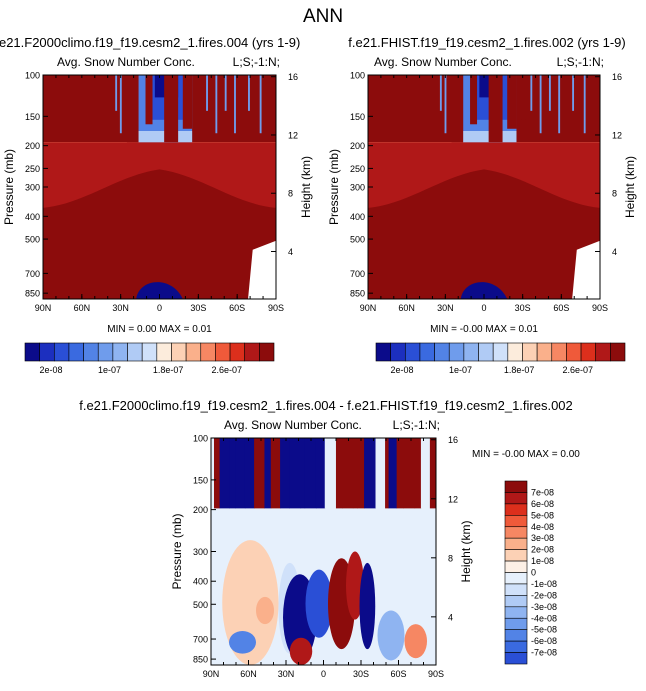 The height and width of the screenshot is (691, 646). What do you see at coordinates (544, 595) in the screenshot?
I see `colorbar-label: -2e-08` at bounding box center [544, 595].